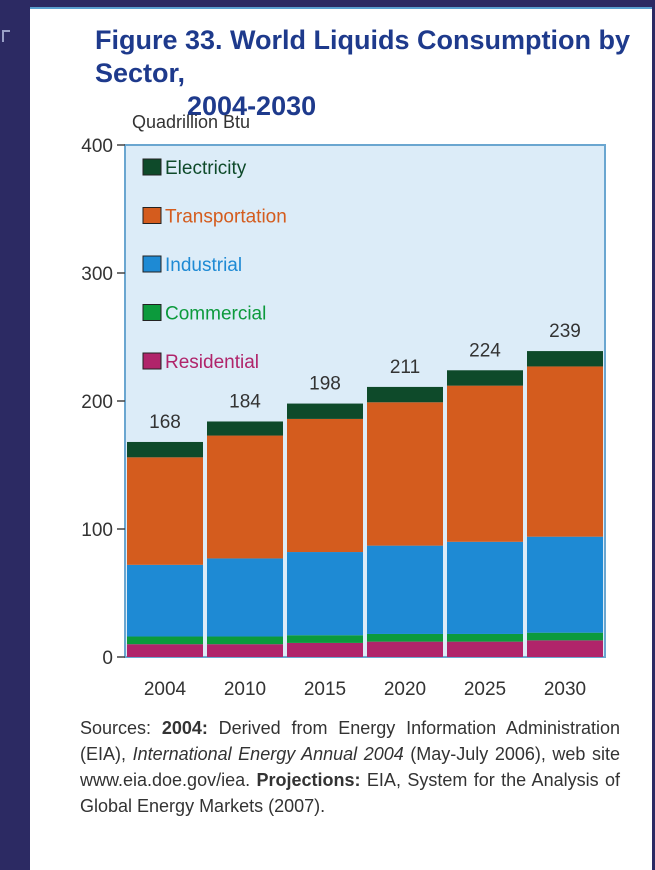 This screenshot has width=655, height=870. Describe the element at coordinates (212, 362) in the screenshot. I see `legend-label-residential: Residential` at that location.